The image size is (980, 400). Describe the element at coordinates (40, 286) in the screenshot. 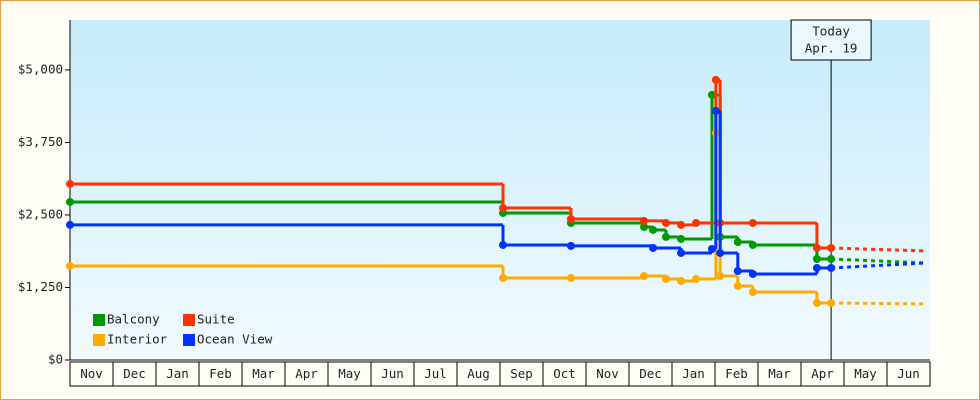

I see `y-tick-label: $1,250` at that location.